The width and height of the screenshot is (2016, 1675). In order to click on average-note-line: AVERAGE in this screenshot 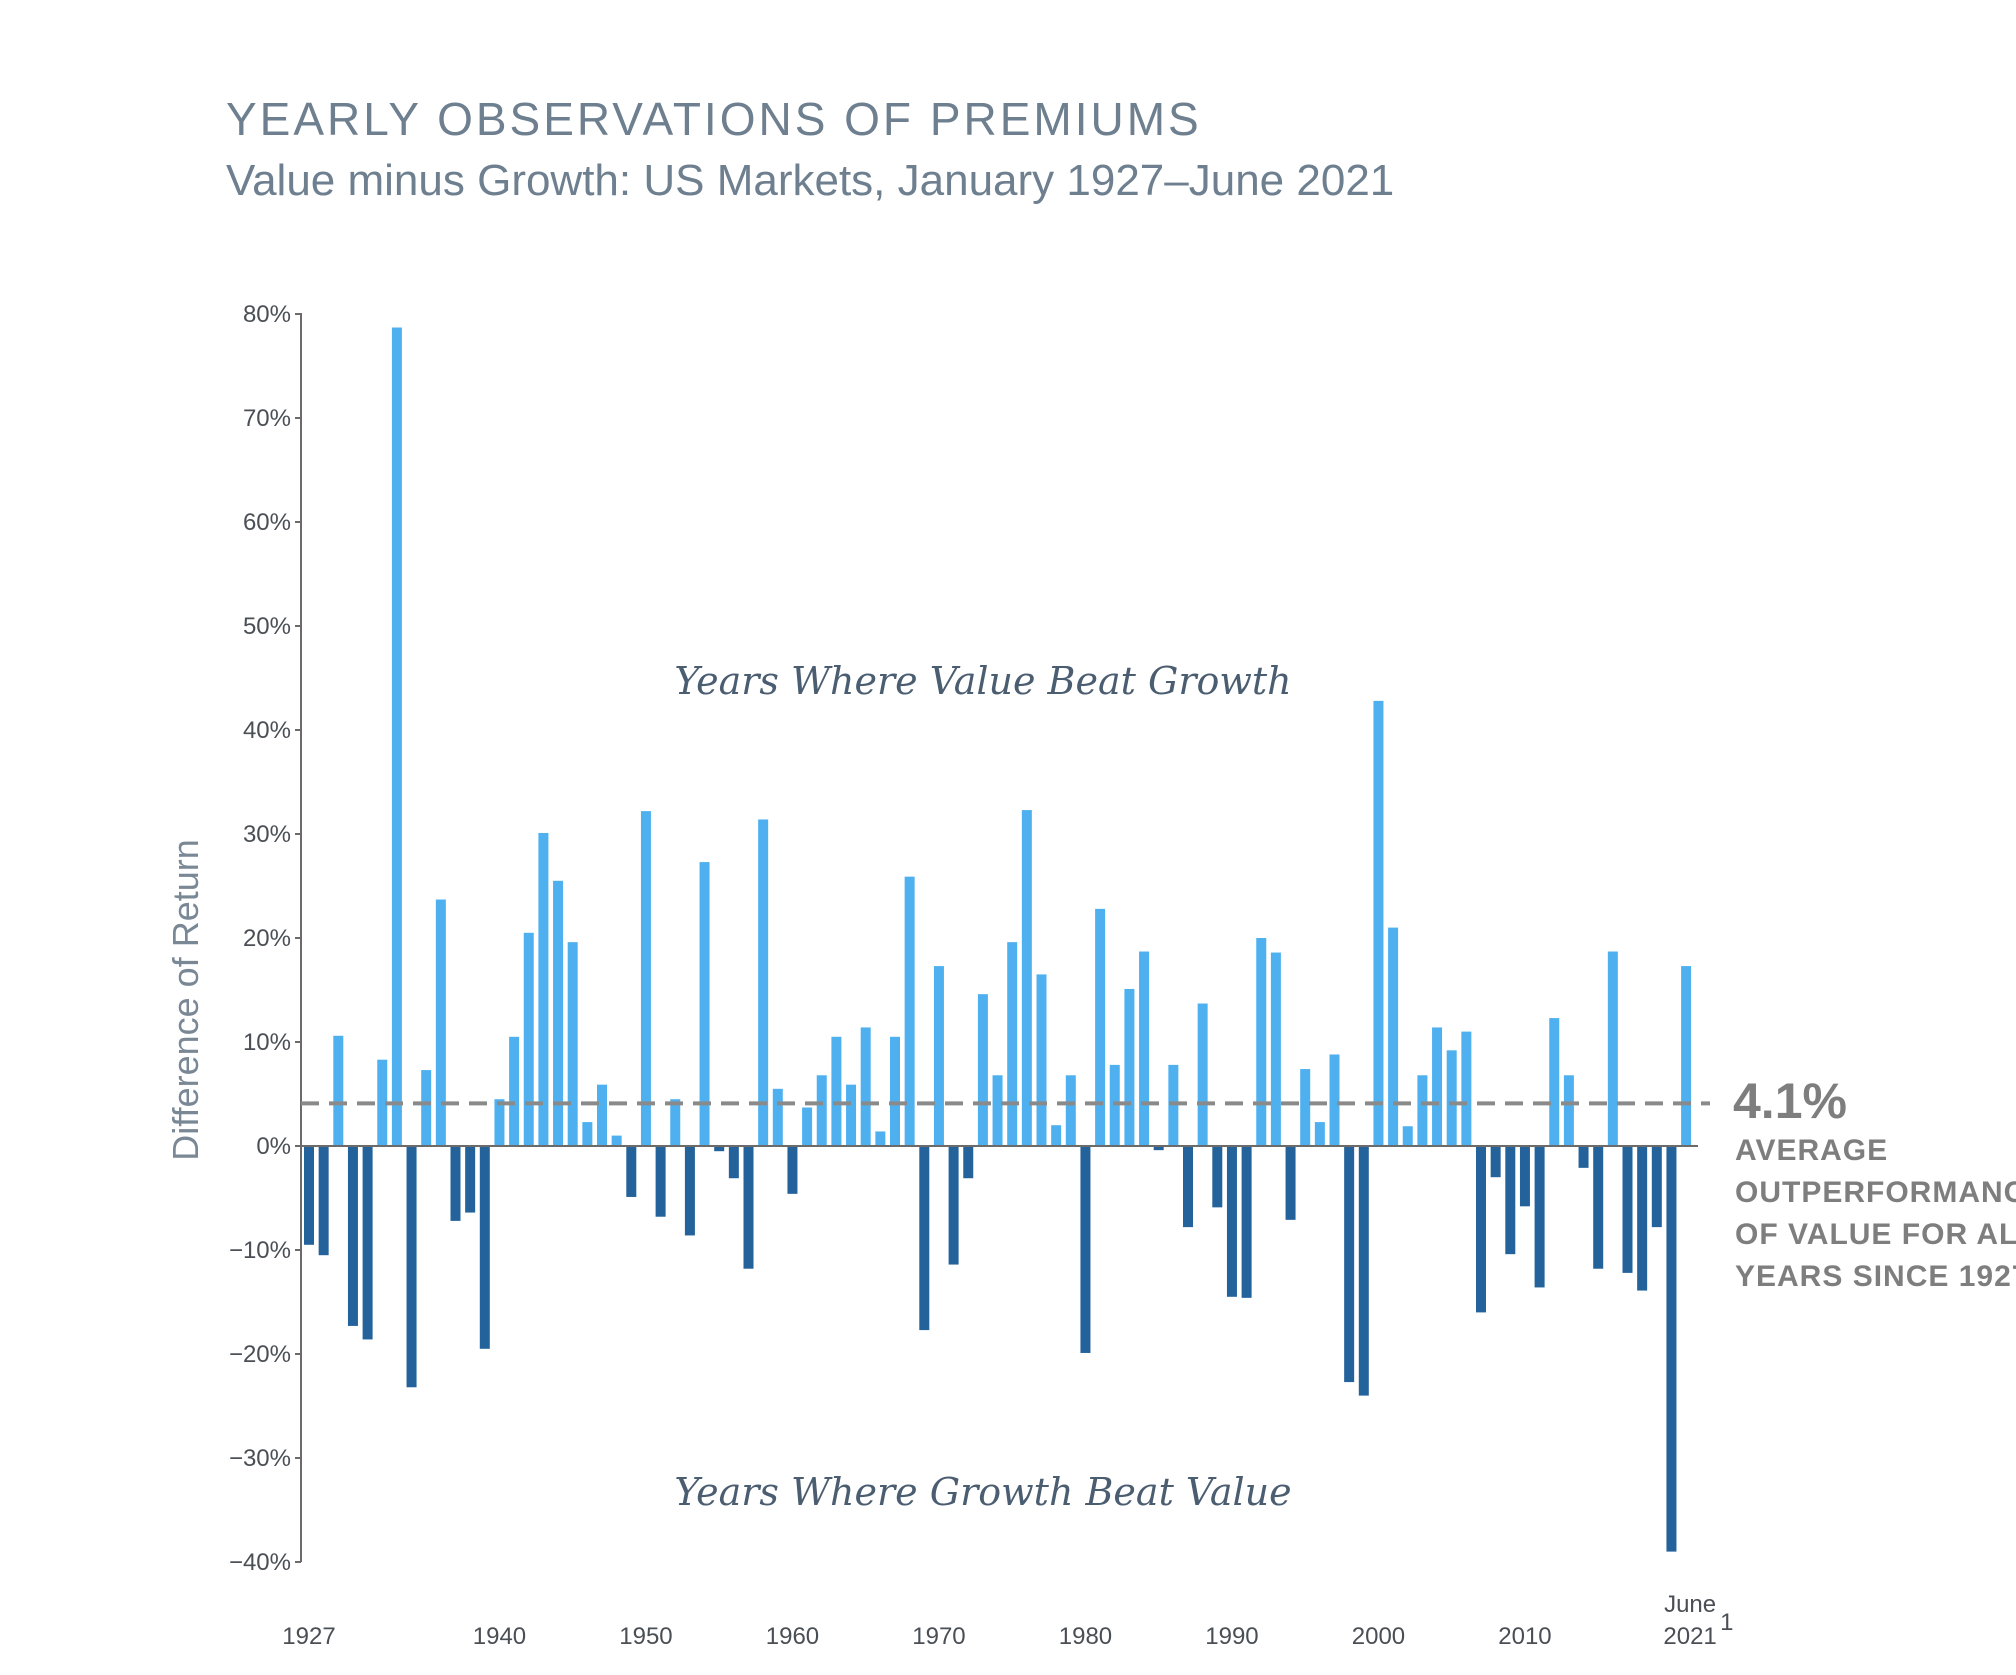, I will do `click(1811, 1150)`.